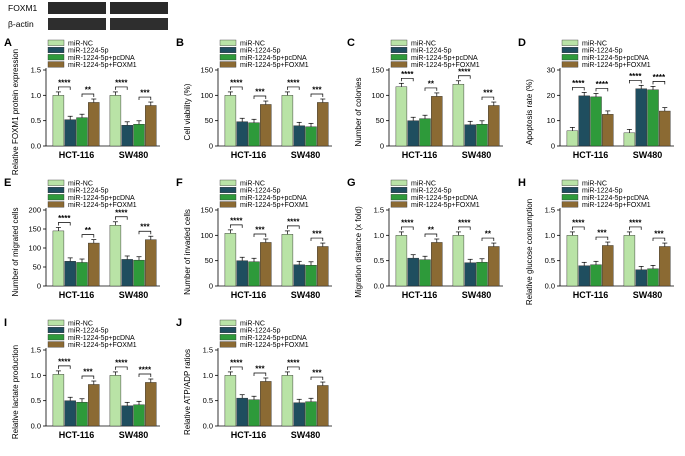 This screenshot has height=456, width=685. I want to click on panel-letter: I, so click(5, 323).